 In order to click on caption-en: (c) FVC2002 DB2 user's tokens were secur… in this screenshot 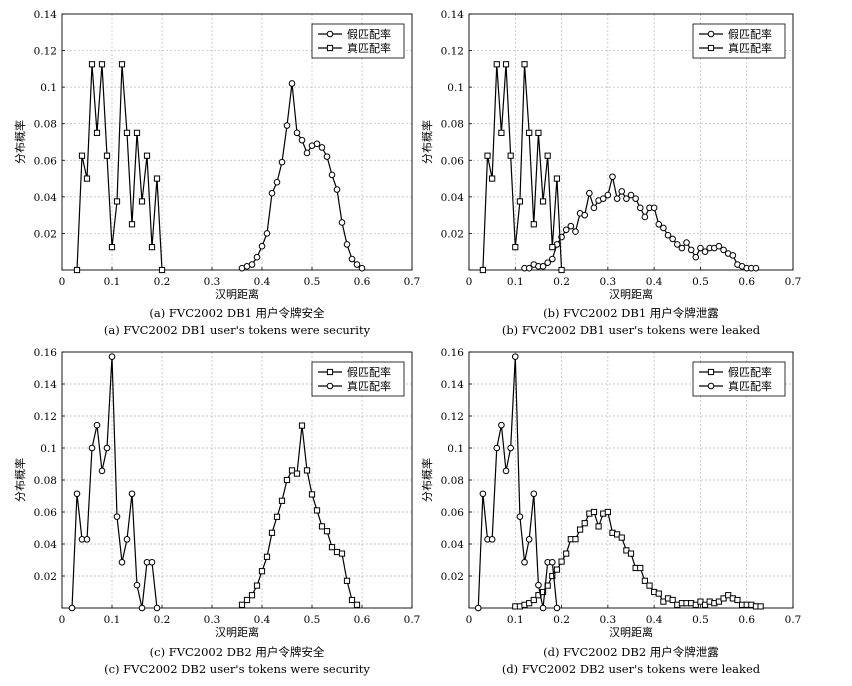, I will do `click(237, 669)`.